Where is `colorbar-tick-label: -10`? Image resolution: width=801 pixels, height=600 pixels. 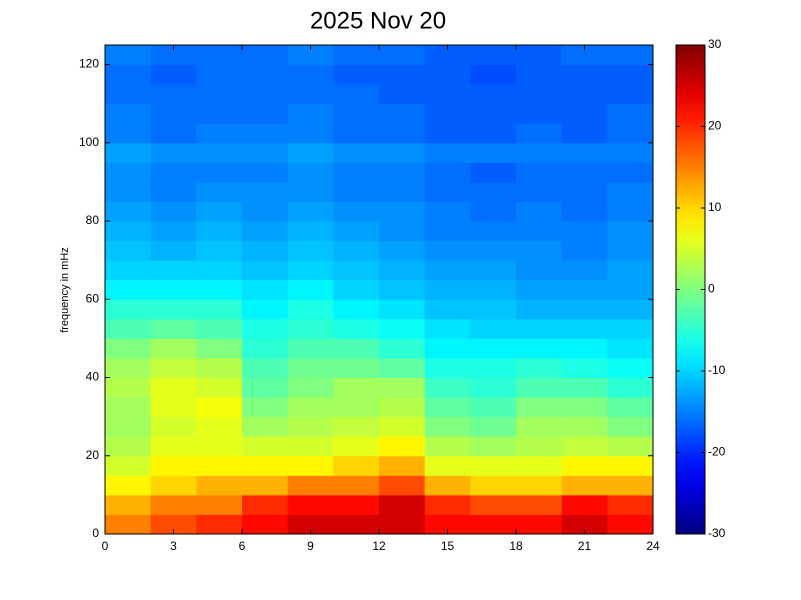
colorbar-tick-label: -10 is located at coordinates (717, 370).